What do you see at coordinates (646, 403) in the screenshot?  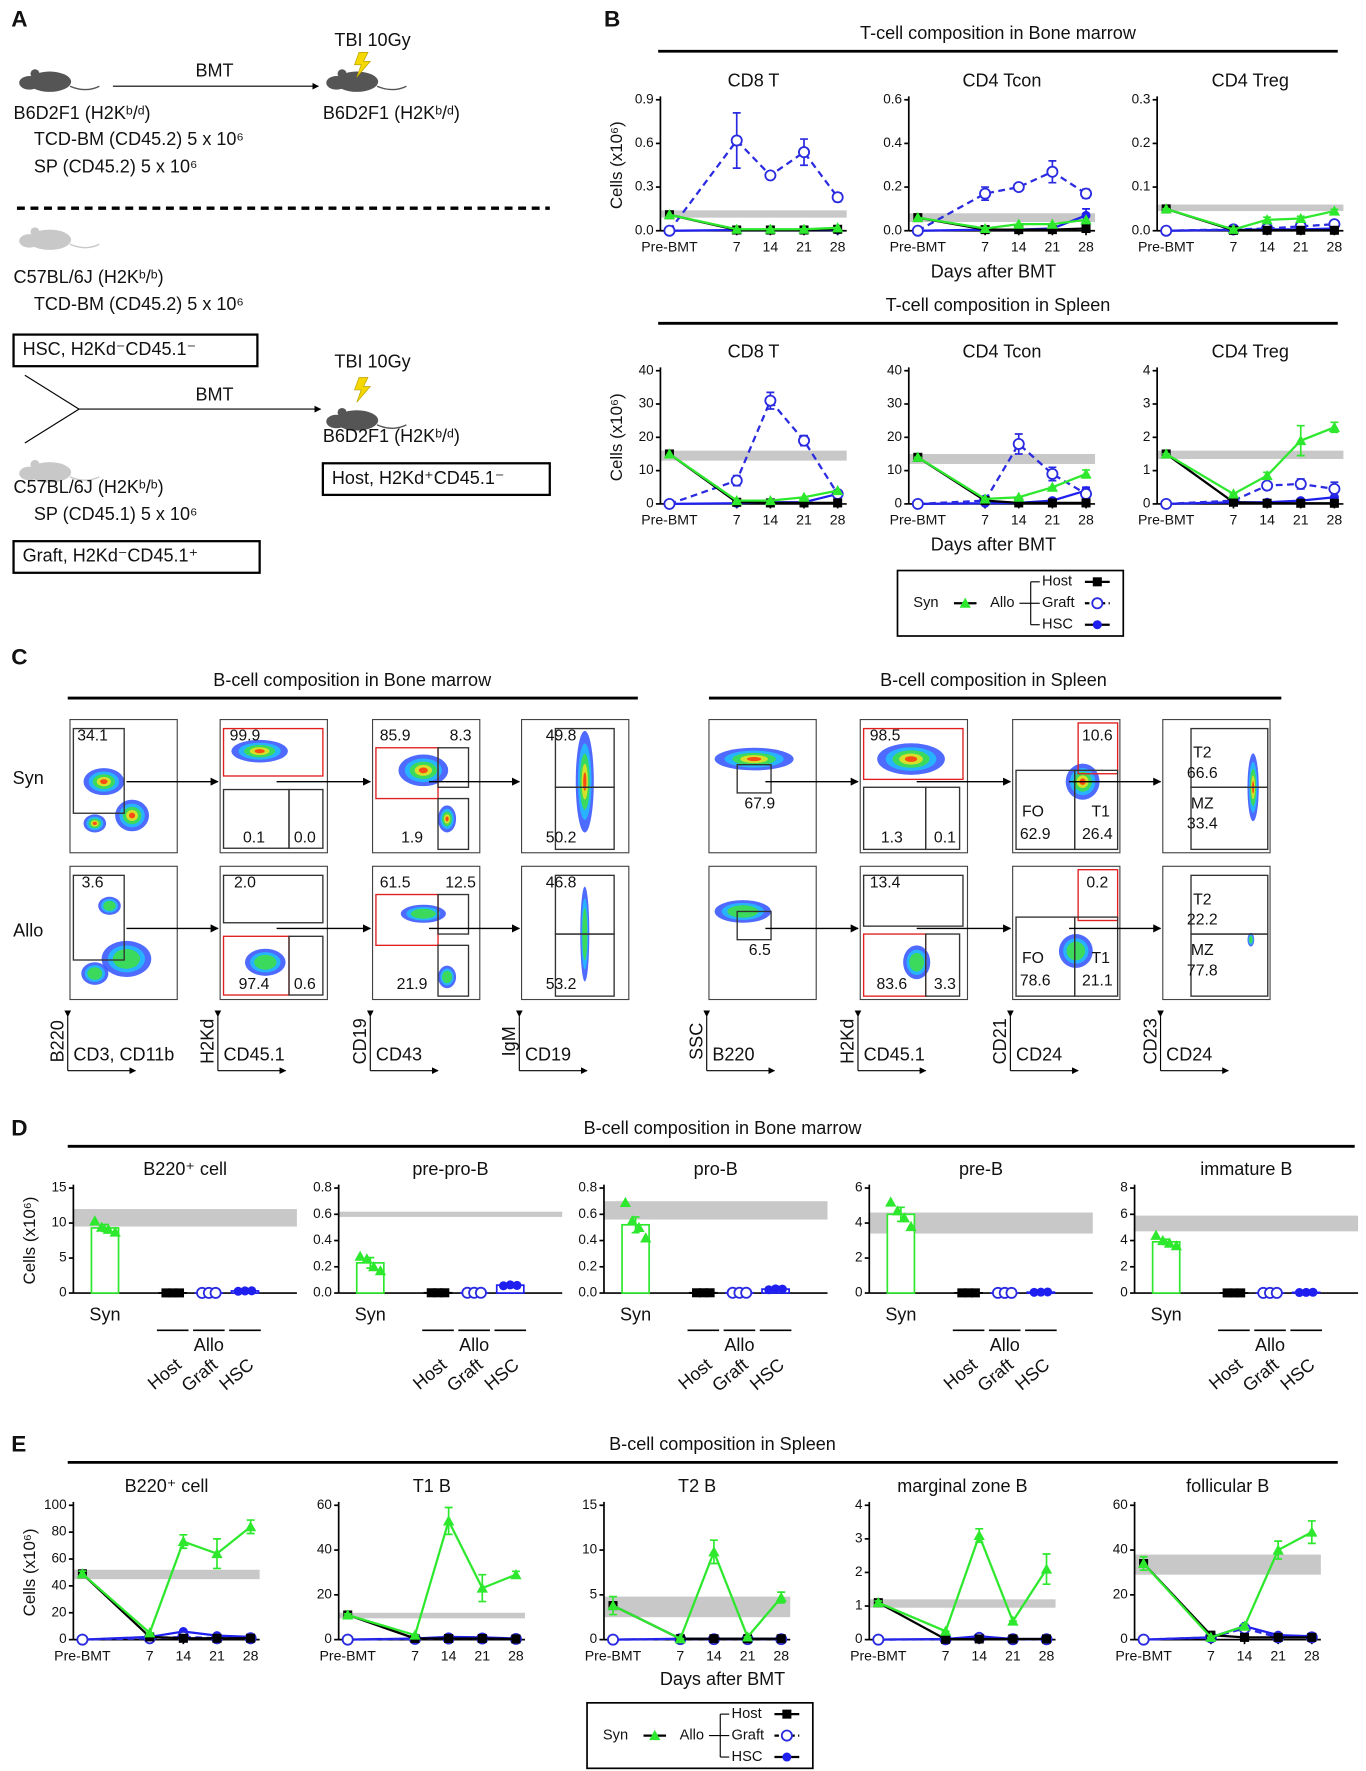 I see `y-tick-label: 30` at bounding box center [646, 403].